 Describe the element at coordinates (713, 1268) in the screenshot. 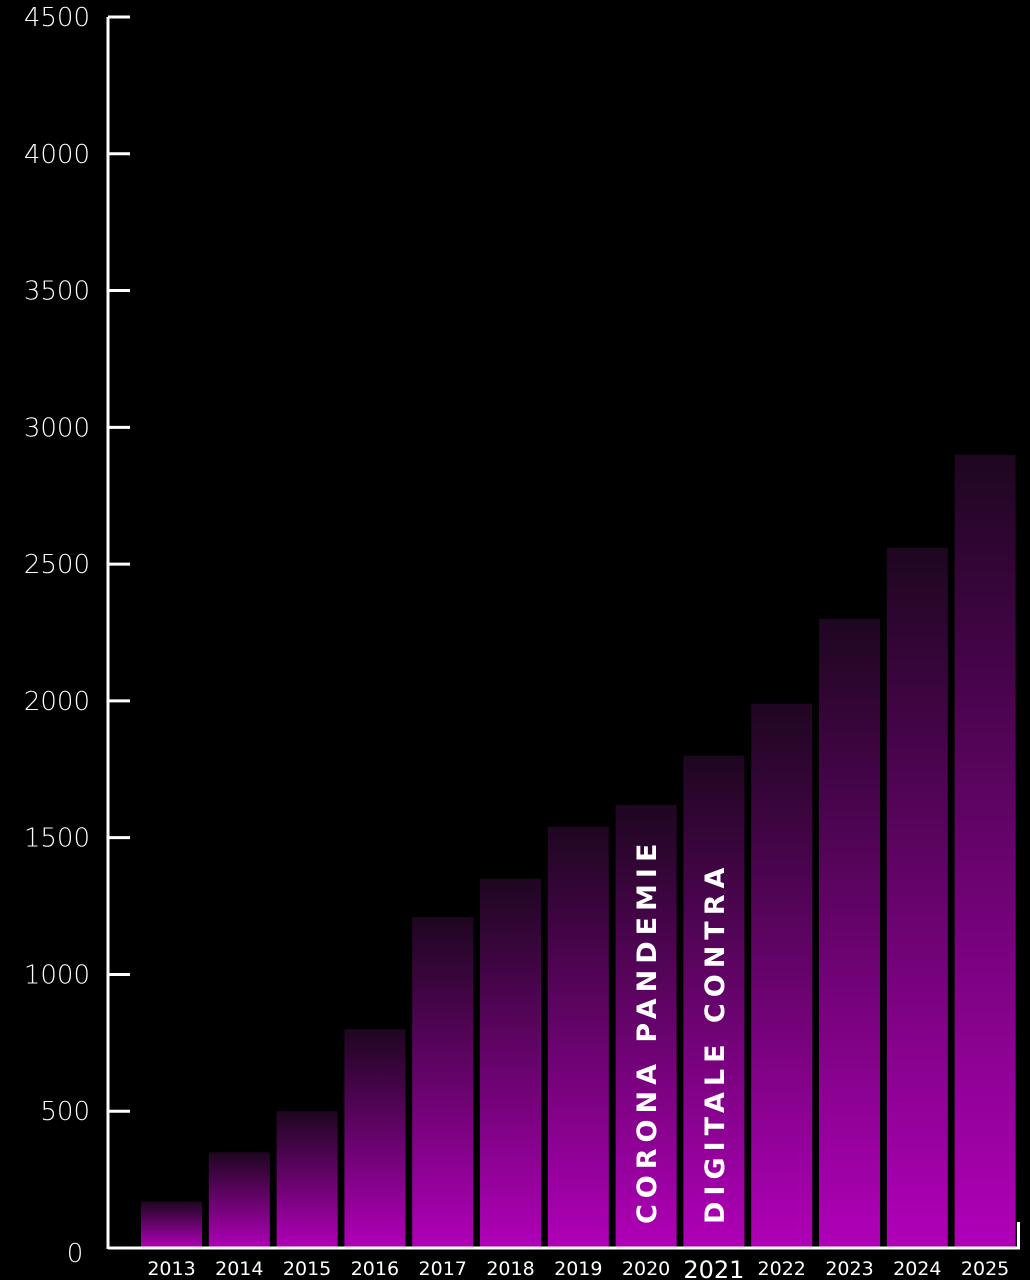

I see `x-tick-label-2021: 2021` at that location.